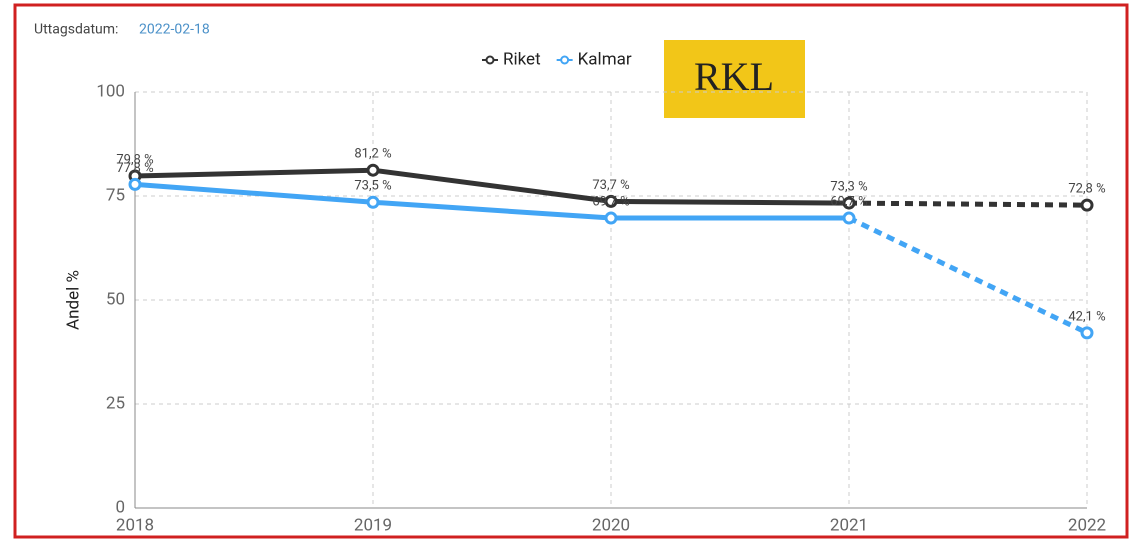 The width and height of the screenshot is (1135, 541). Describe the element at coordinates (734, 79) in the screenshot. I see `badge-box` at that location.